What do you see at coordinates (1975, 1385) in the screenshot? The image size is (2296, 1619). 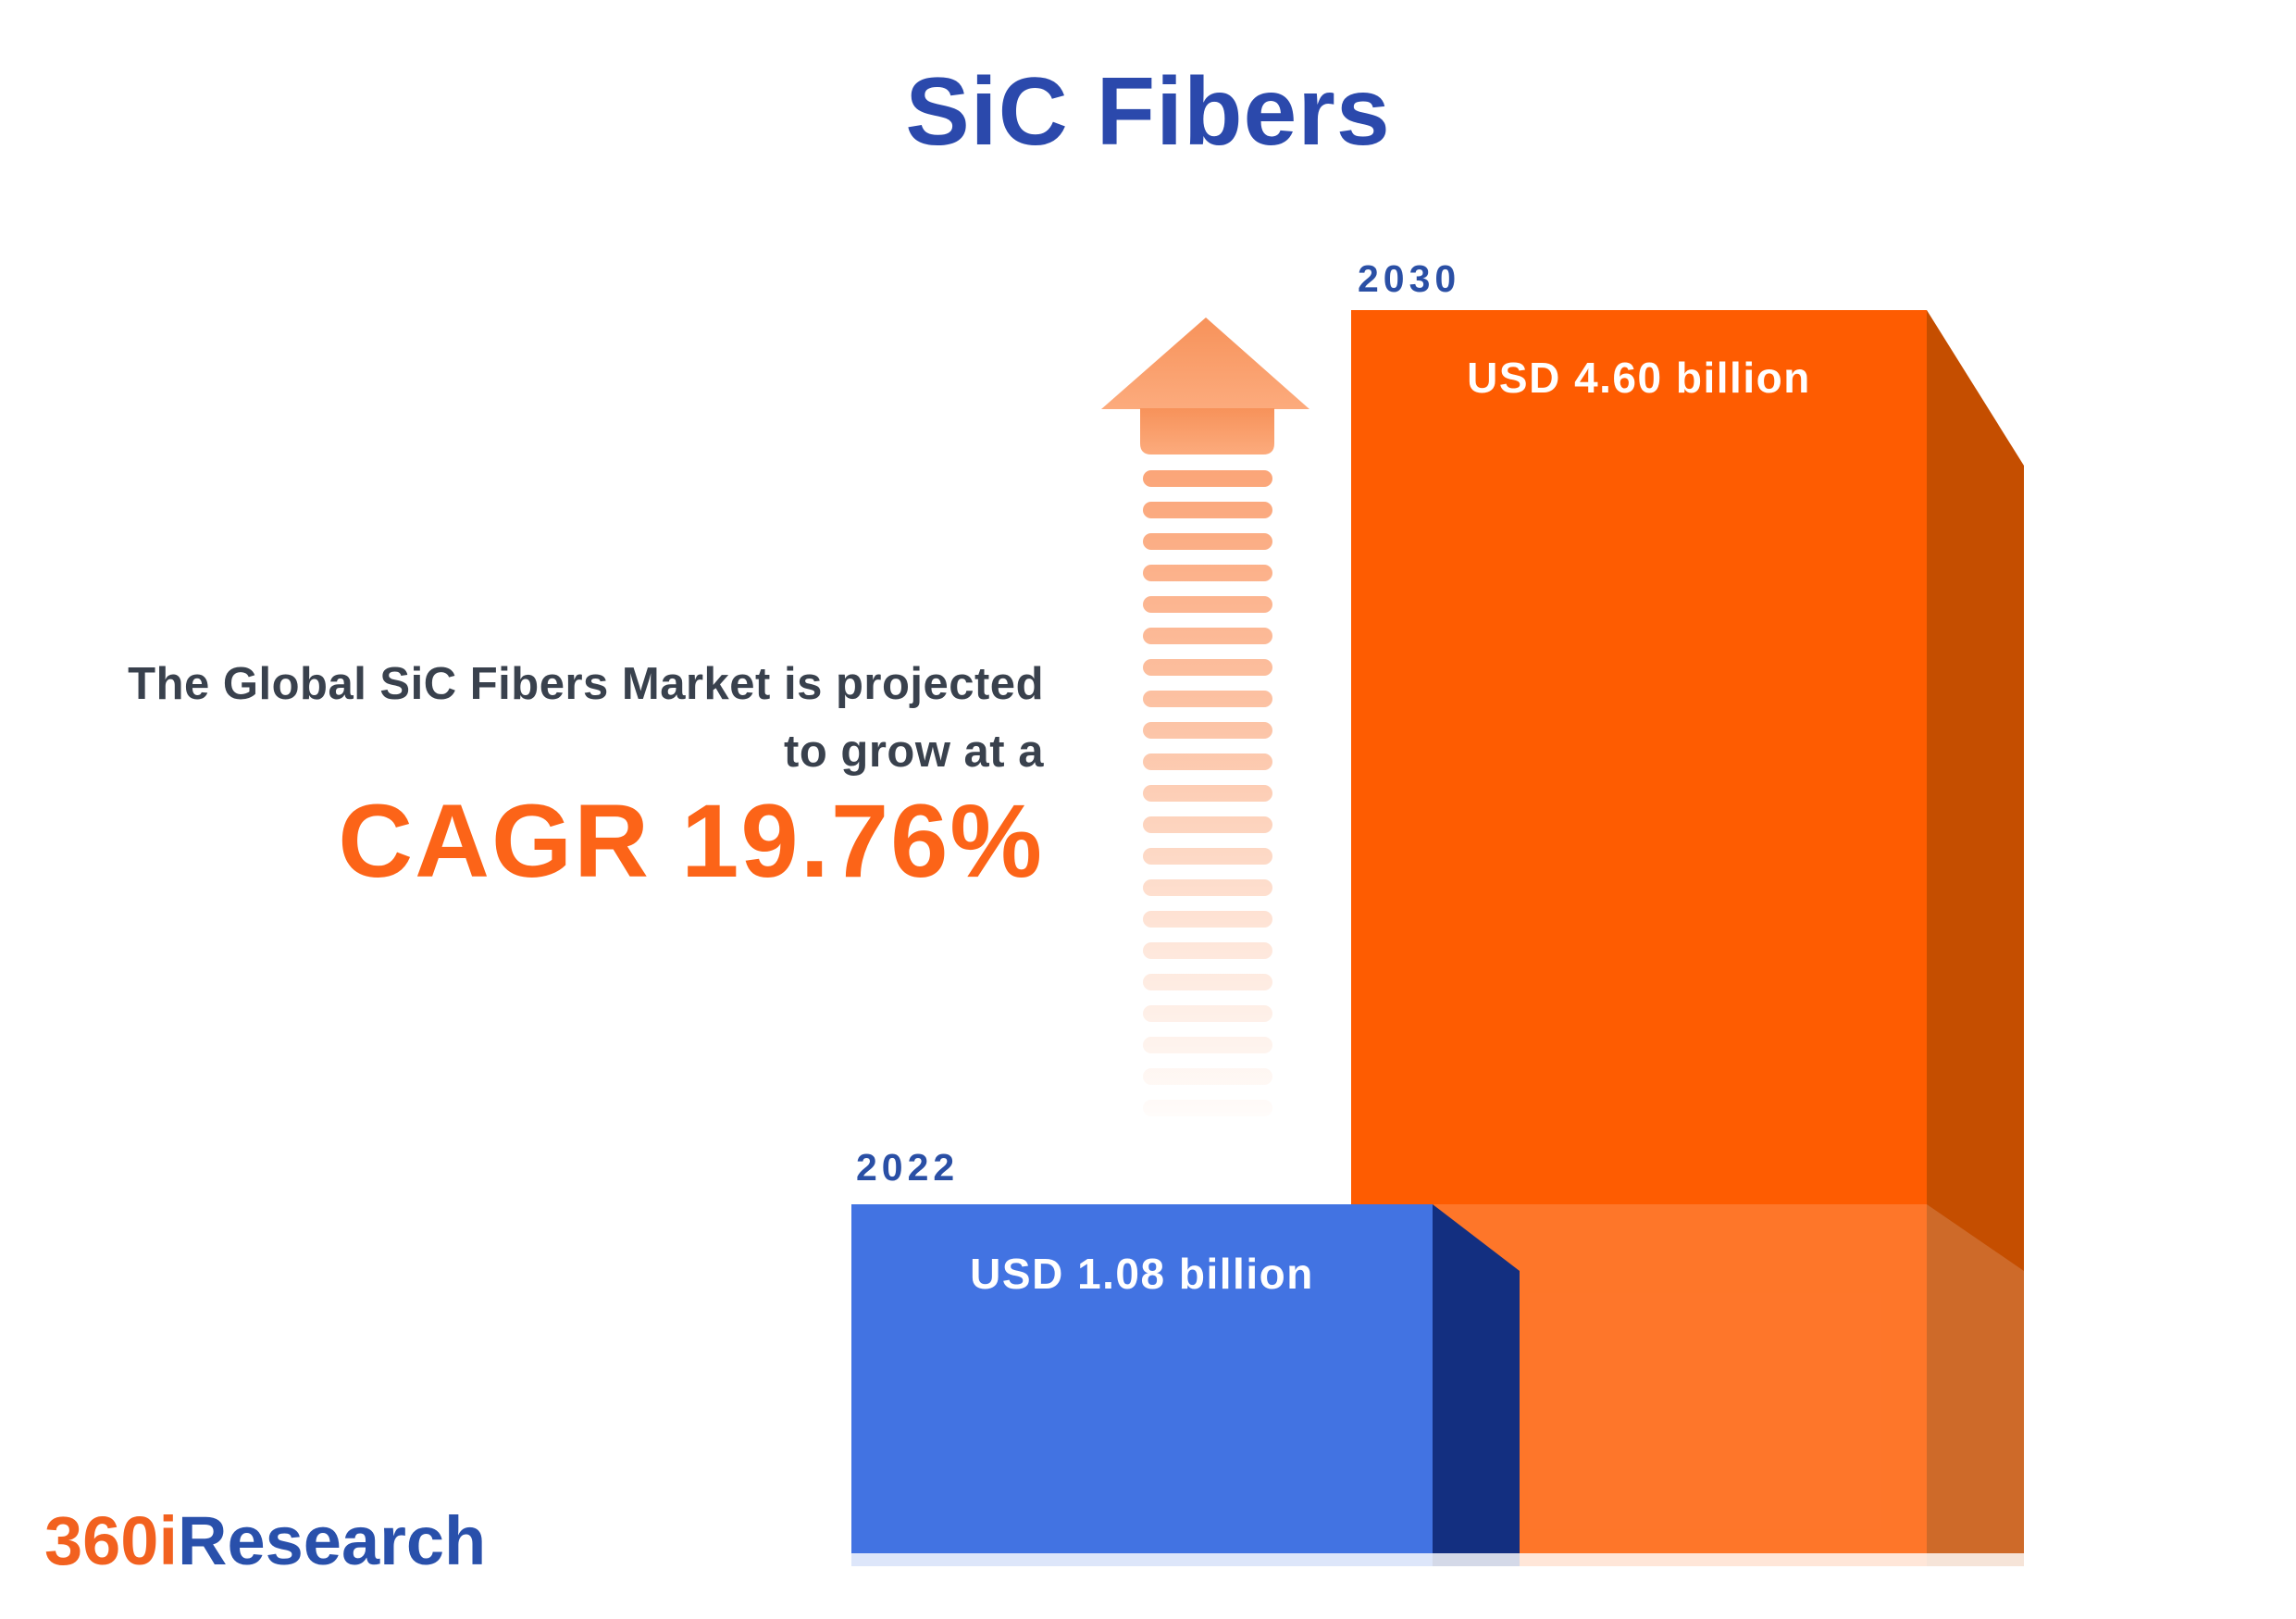 I see `bar-2030-side-lower-tint` at bounding box center [1975, 1385].